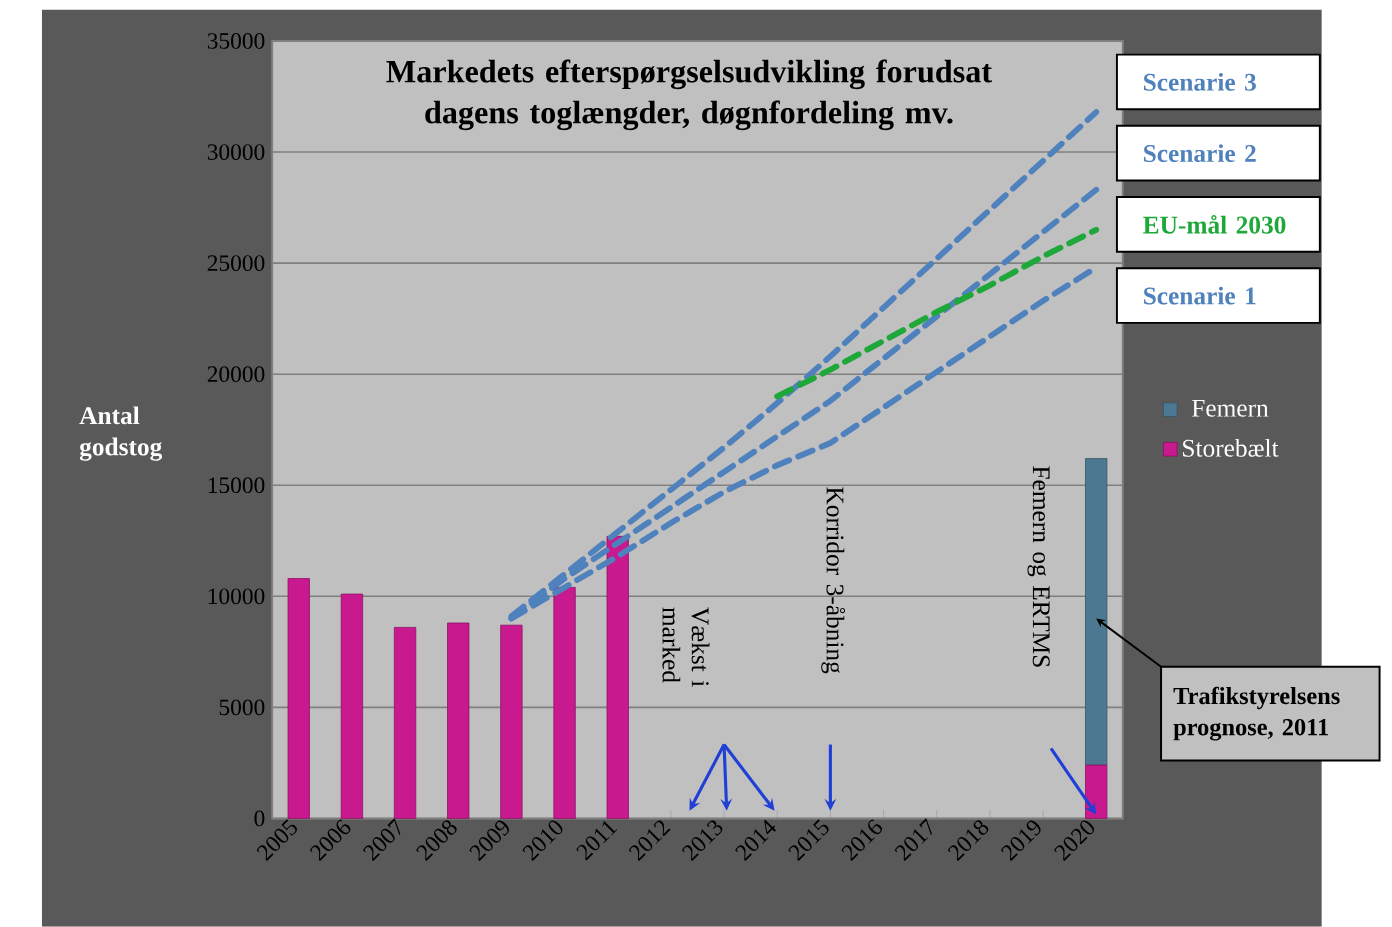 Image resolution: width=1392 pixels, height=927 pixels. What do you see at coordinates (121, 433) in the screenshot?
I see `y-axis-title: Antal godstog` at bounding box center [121, 433].